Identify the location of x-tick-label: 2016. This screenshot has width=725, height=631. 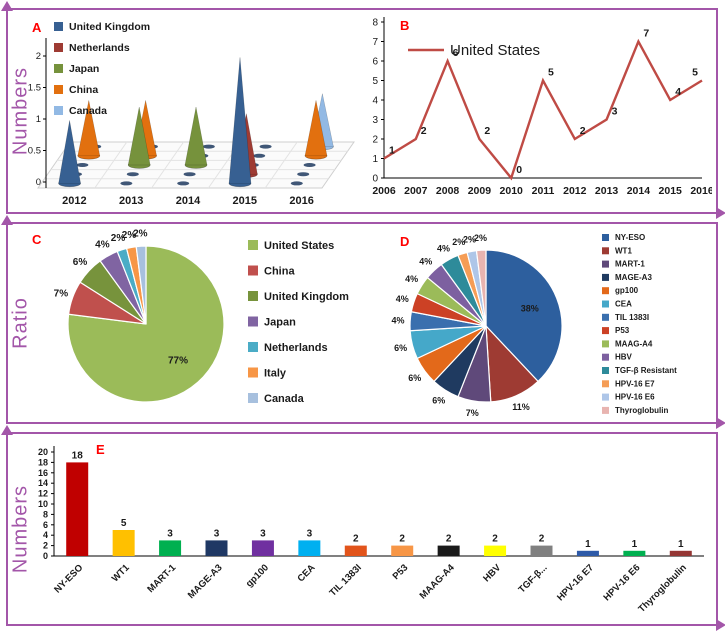
(301, 201).